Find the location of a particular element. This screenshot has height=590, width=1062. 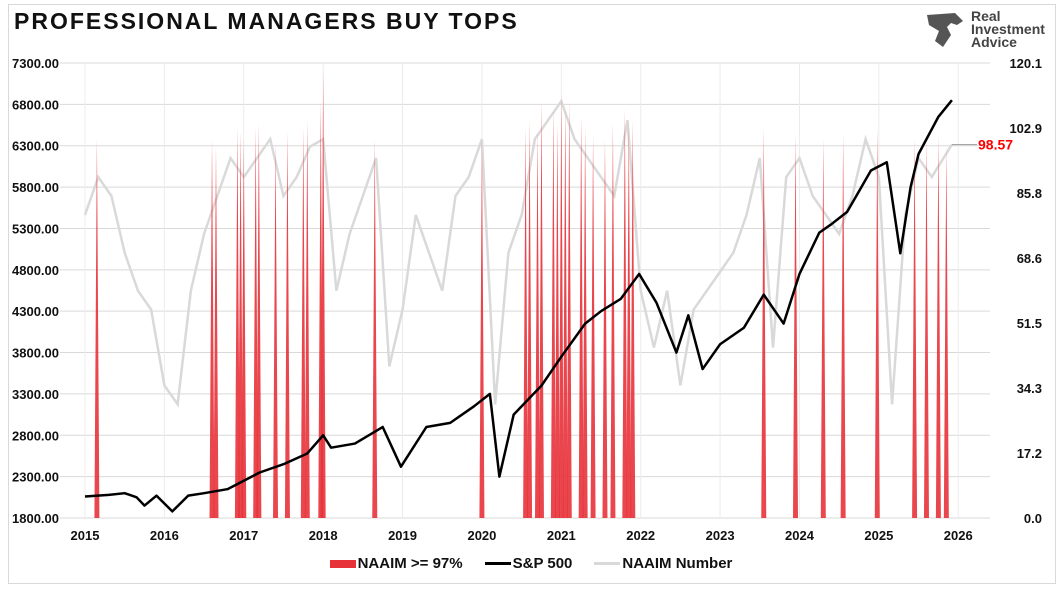

logo-text: Real Investment Advice is located at coordinates (1008, 29).